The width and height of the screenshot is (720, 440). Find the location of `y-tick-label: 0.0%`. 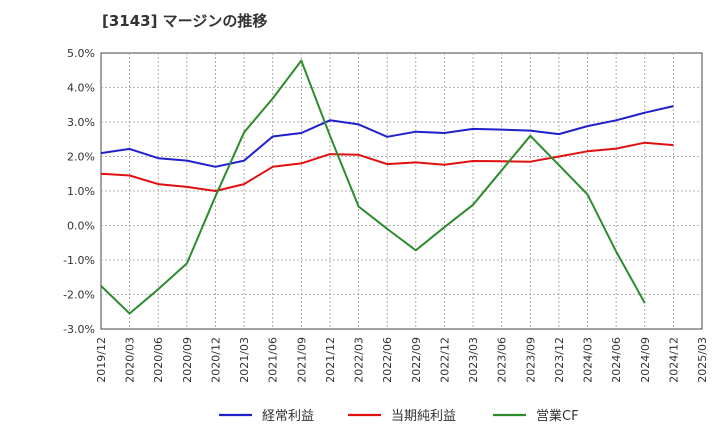

y-tick-label: 0.0% is located at coordinates (81, 226).